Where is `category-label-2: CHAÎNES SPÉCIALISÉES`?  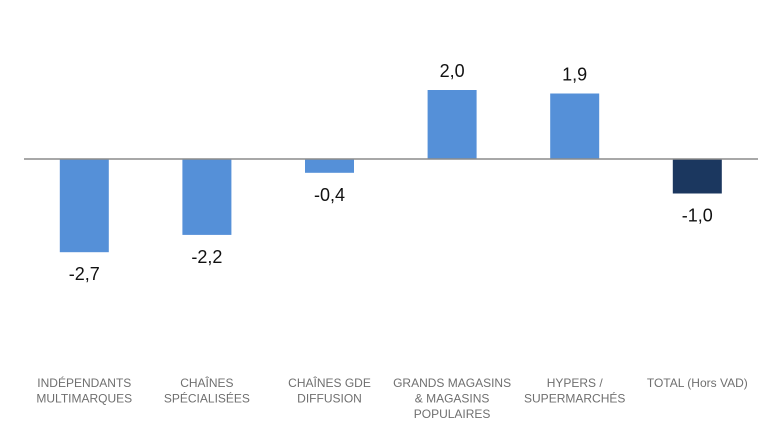
category-label-2: CHAÎNES SPÉCIALISÉES is located at coordinates (207, 390).